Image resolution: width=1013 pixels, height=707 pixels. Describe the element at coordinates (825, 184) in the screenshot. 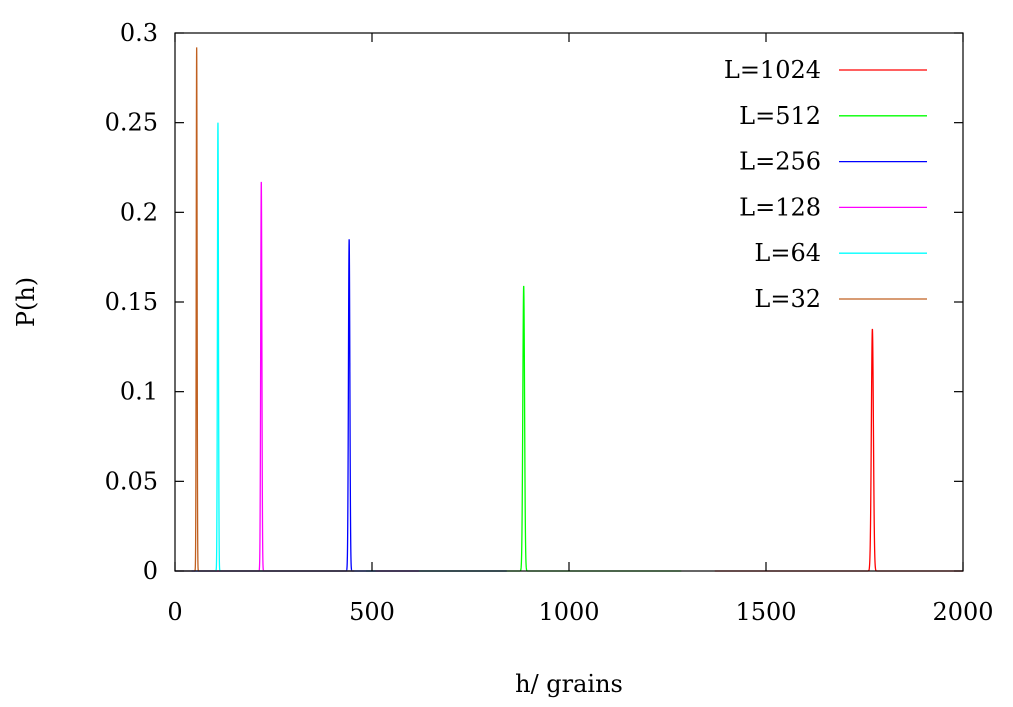

I see `legend: L=1024 L=512 L=256 L=128 L=64 L=32` at that location.